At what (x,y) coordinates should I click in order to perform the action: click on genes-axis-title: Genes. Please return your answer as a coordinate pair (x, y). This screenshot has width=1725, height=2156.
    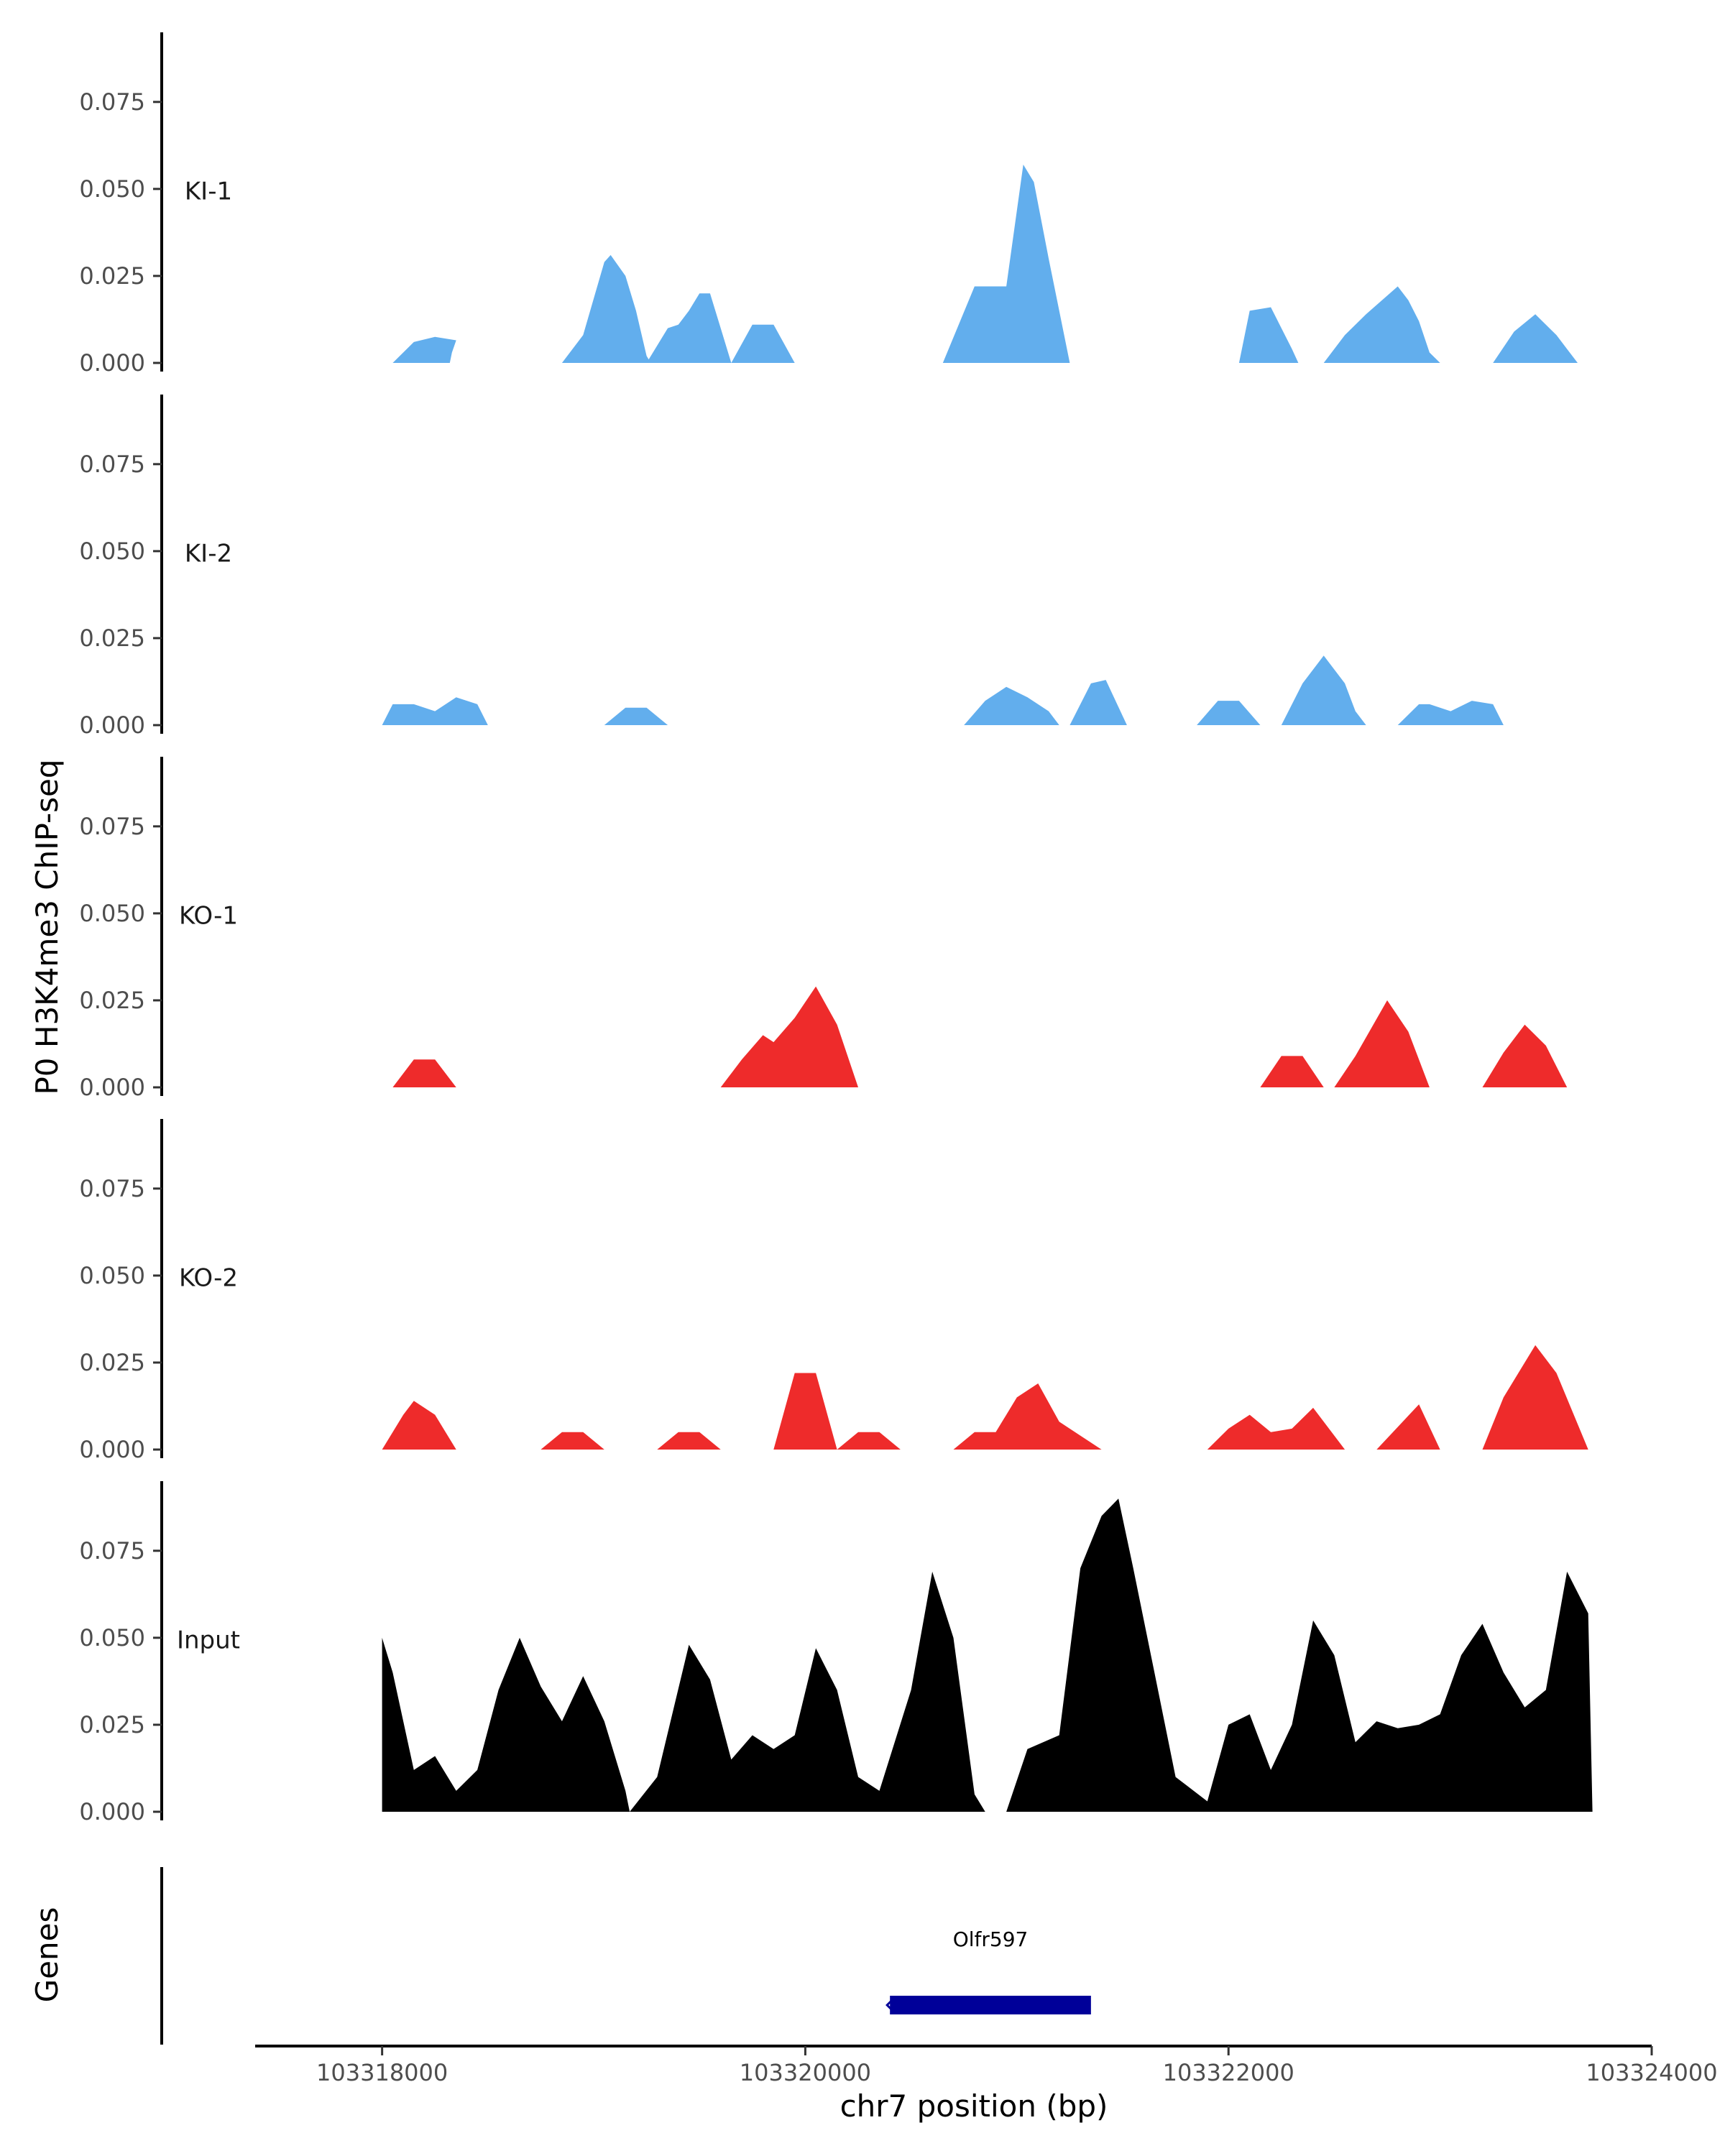
    Looking at the image, I should click on (47, 1955).